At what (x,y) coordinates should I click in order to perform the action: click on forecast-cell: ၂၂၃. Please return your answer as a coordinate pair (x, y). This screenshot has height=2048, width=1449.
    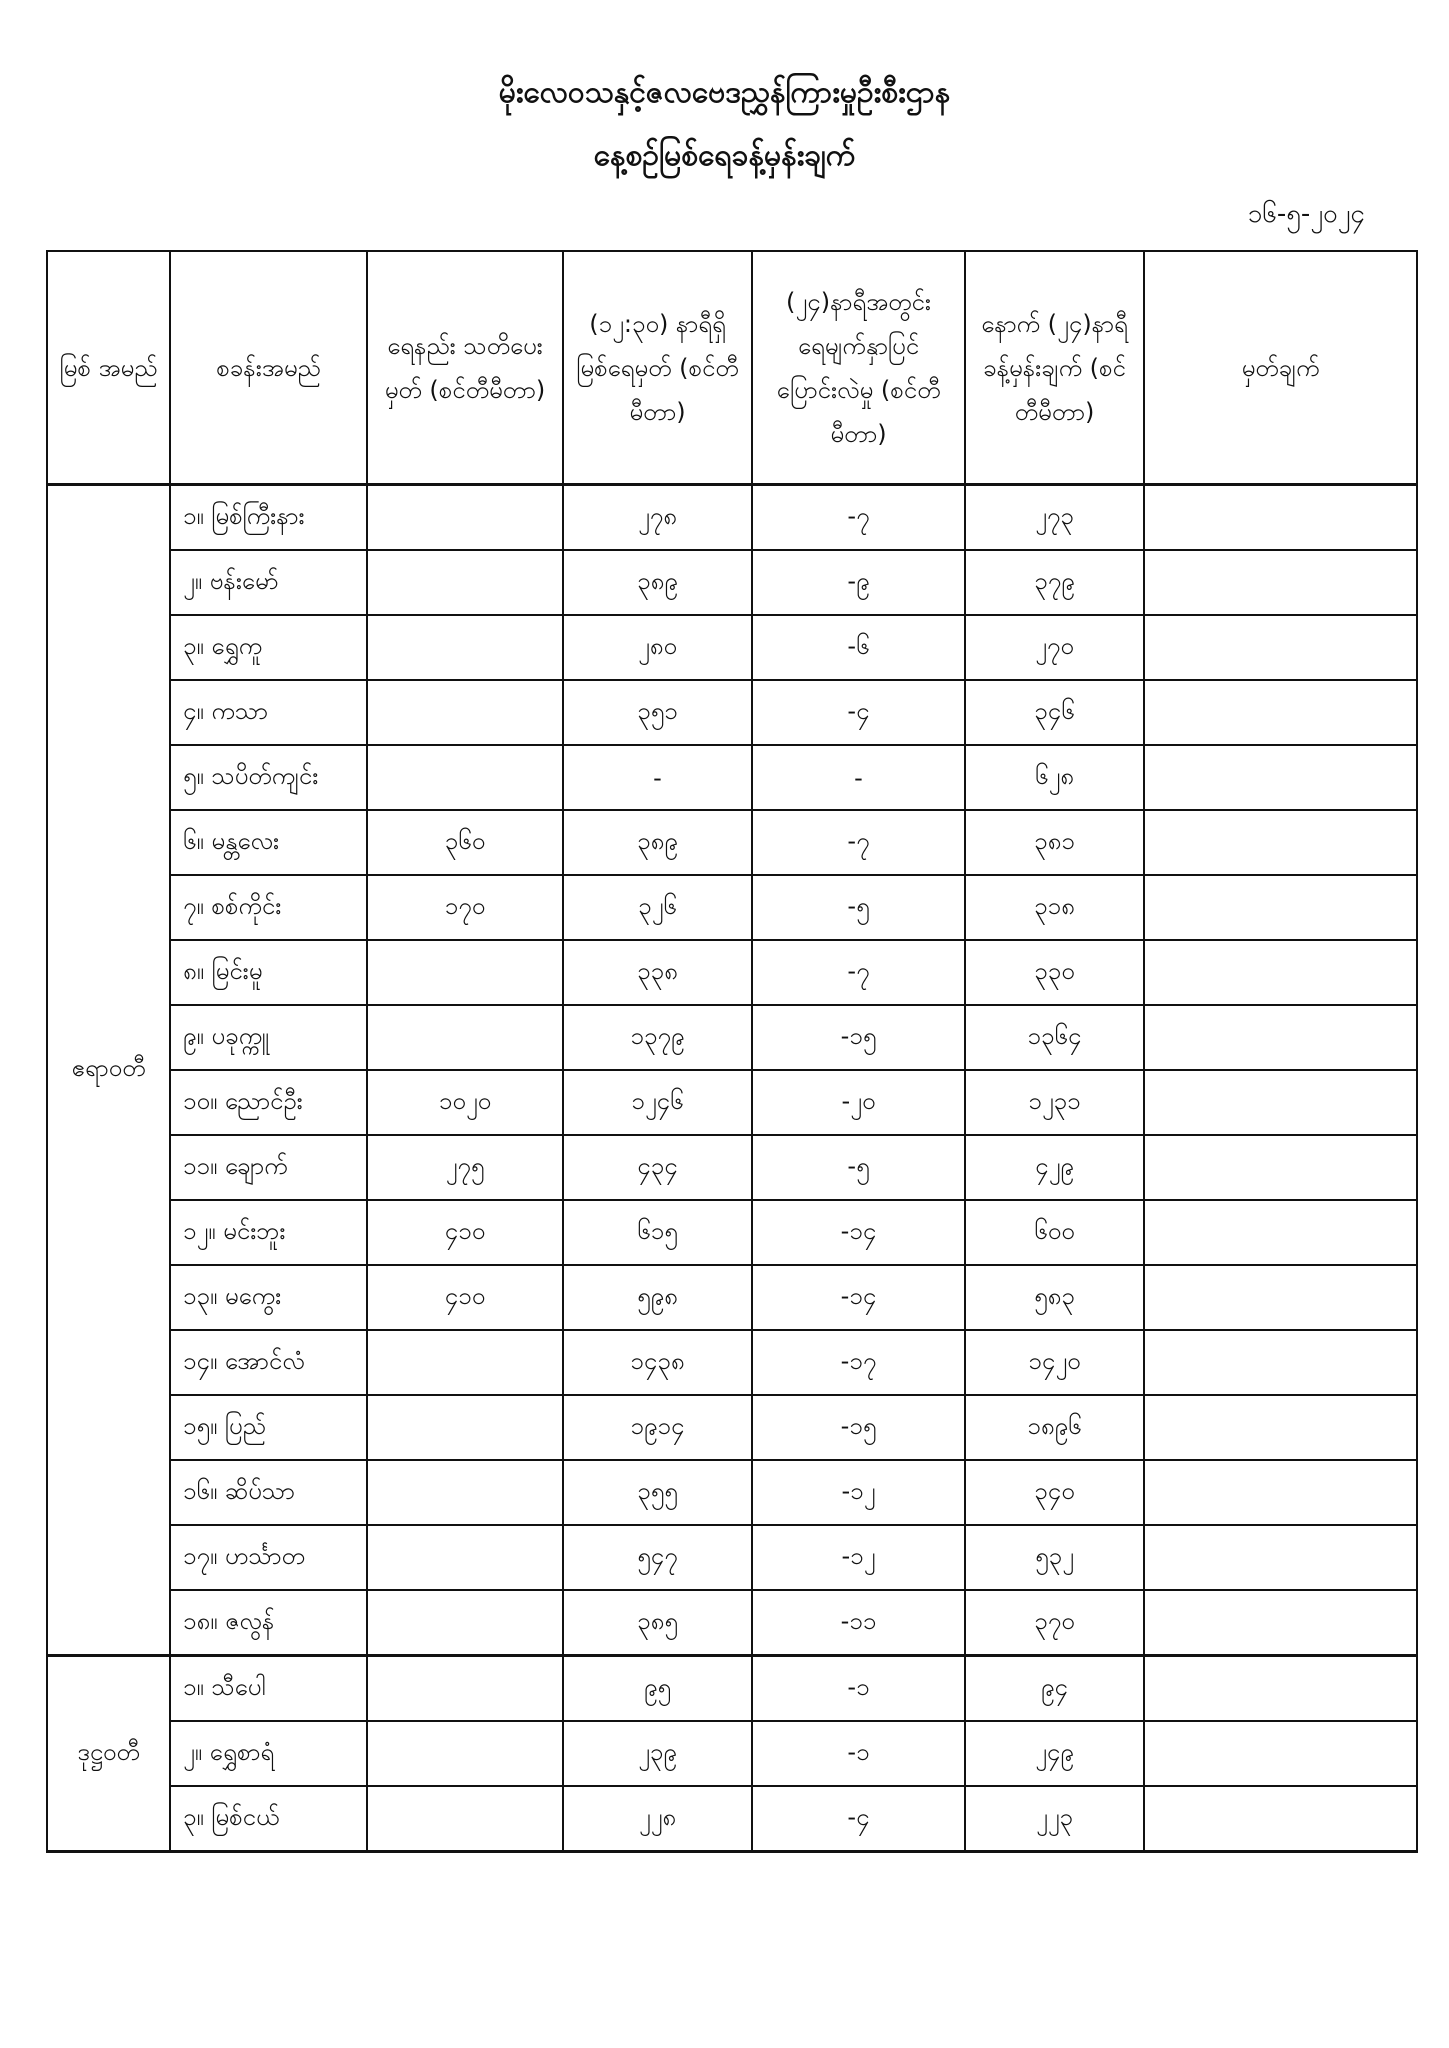
    Looking at the image, I should click on (1054, 1819).